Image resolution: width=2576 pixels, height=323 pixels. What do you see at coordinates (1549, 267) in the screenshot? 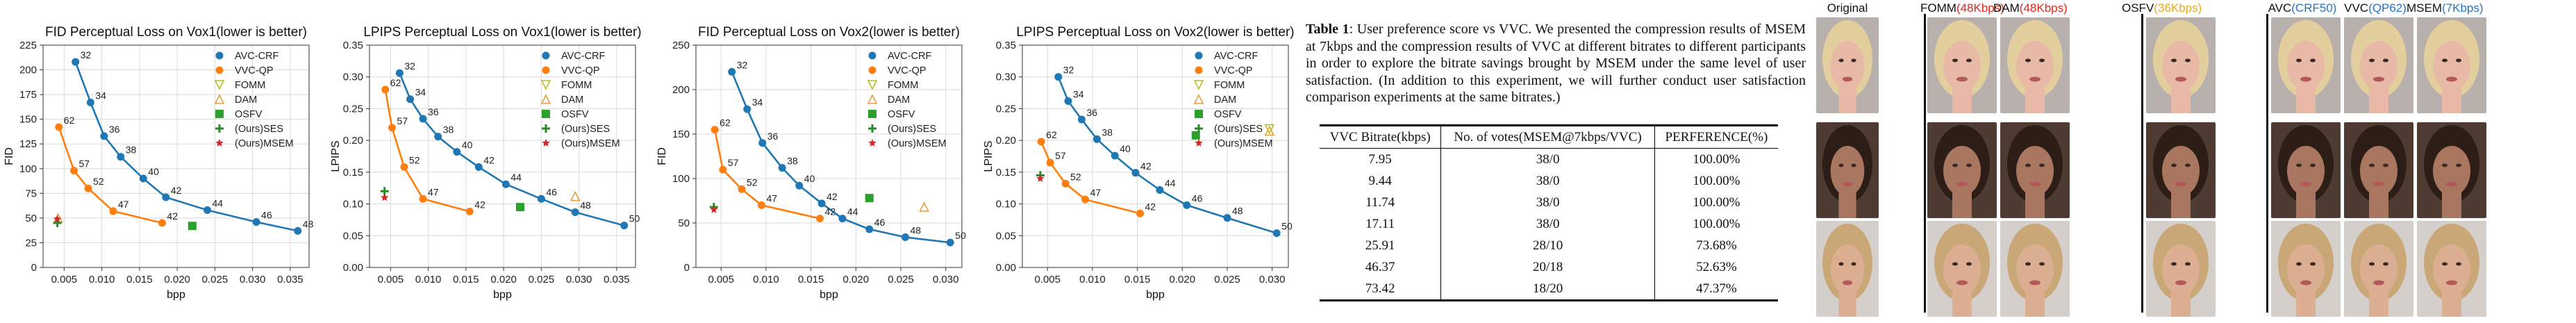
I see `table-row: 46.37 20/18 52.63%` at bounding box center [1549, 267].